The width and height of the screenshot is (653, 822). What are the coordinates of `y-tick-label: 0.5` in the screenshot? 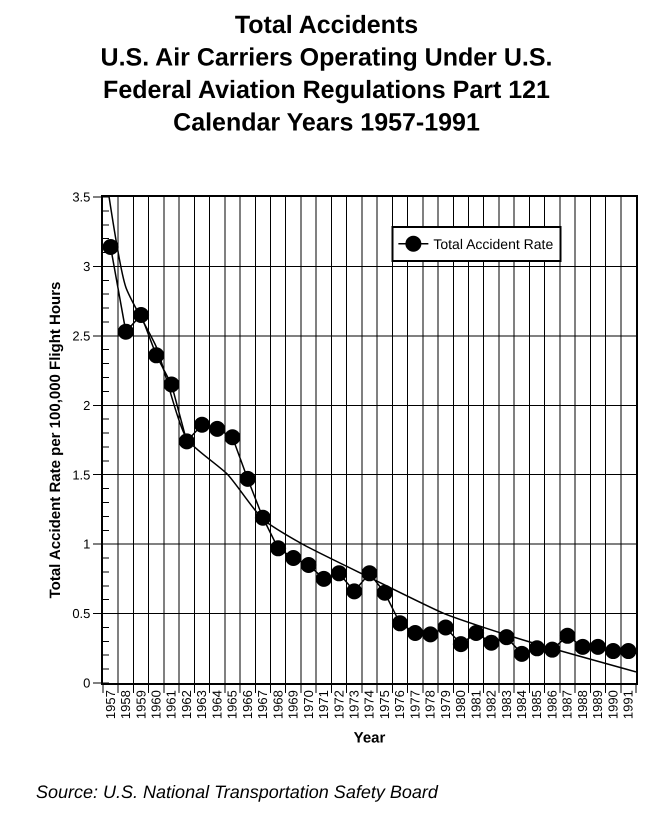 It's located at (81, 614).